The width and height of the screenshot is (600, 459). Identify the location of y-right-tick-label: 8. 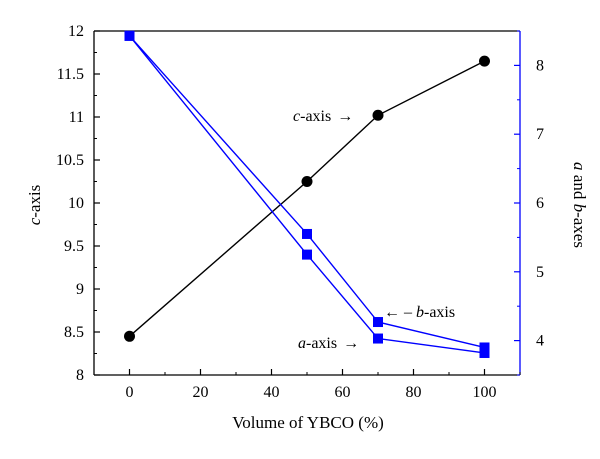
(540, 65).